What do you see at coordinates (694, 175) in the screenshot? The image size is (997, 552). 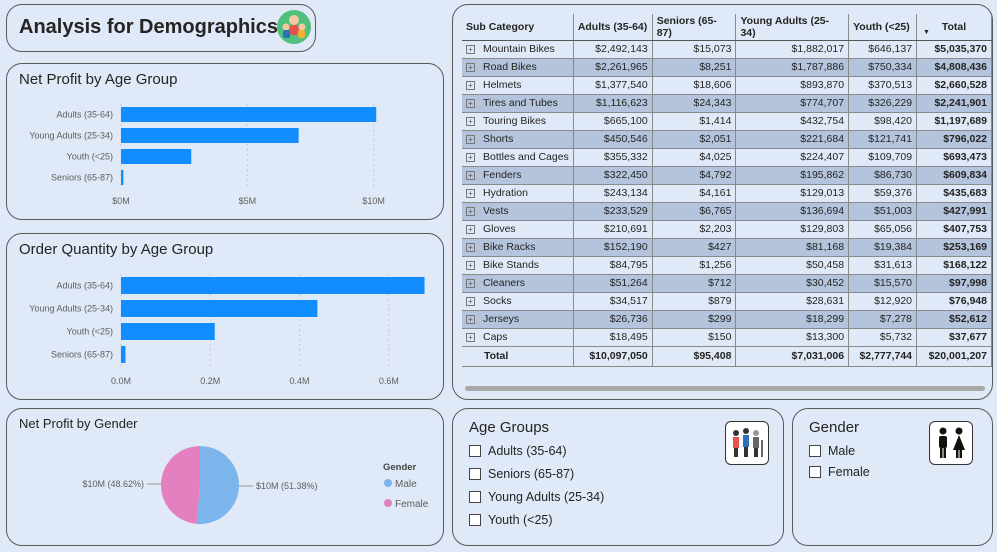 I see `value-cell: $4,792` at bounding box center [694, 175].